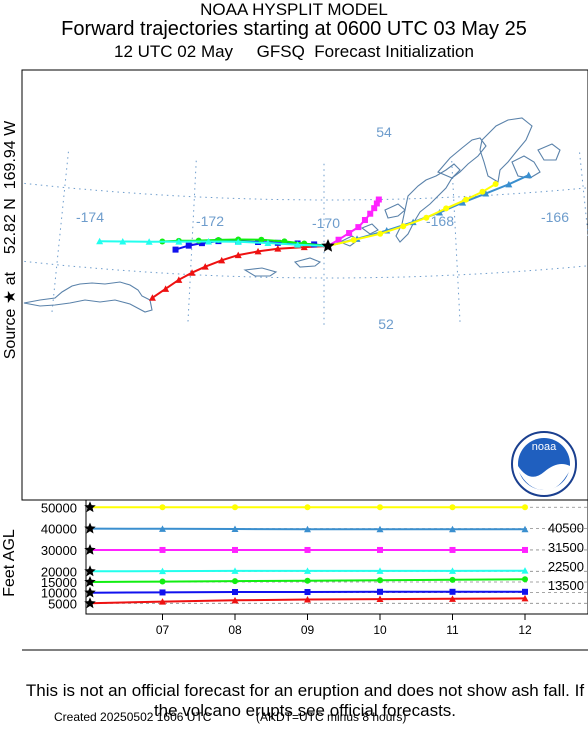 The height and width of the screenshot is (730, 588). Describe the element at coordinates (306, 555) in the screenshot. I see `height-plot-series` at that location.